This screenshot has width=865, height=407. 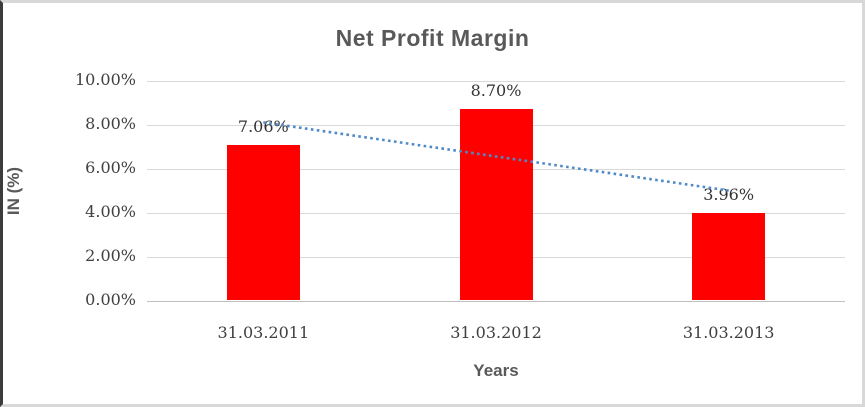 What do you see at coordinates (728, 332) in the screenshot?
I see `x-axis-tick-label: 31.03.2013` at bounding box center [728, 332].